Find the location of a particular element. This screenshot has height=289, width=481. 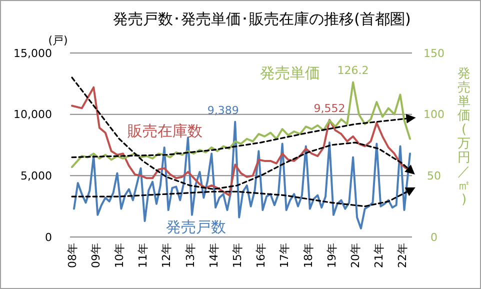

x-tick-label: 12年 is located at coordinates (167, 255).